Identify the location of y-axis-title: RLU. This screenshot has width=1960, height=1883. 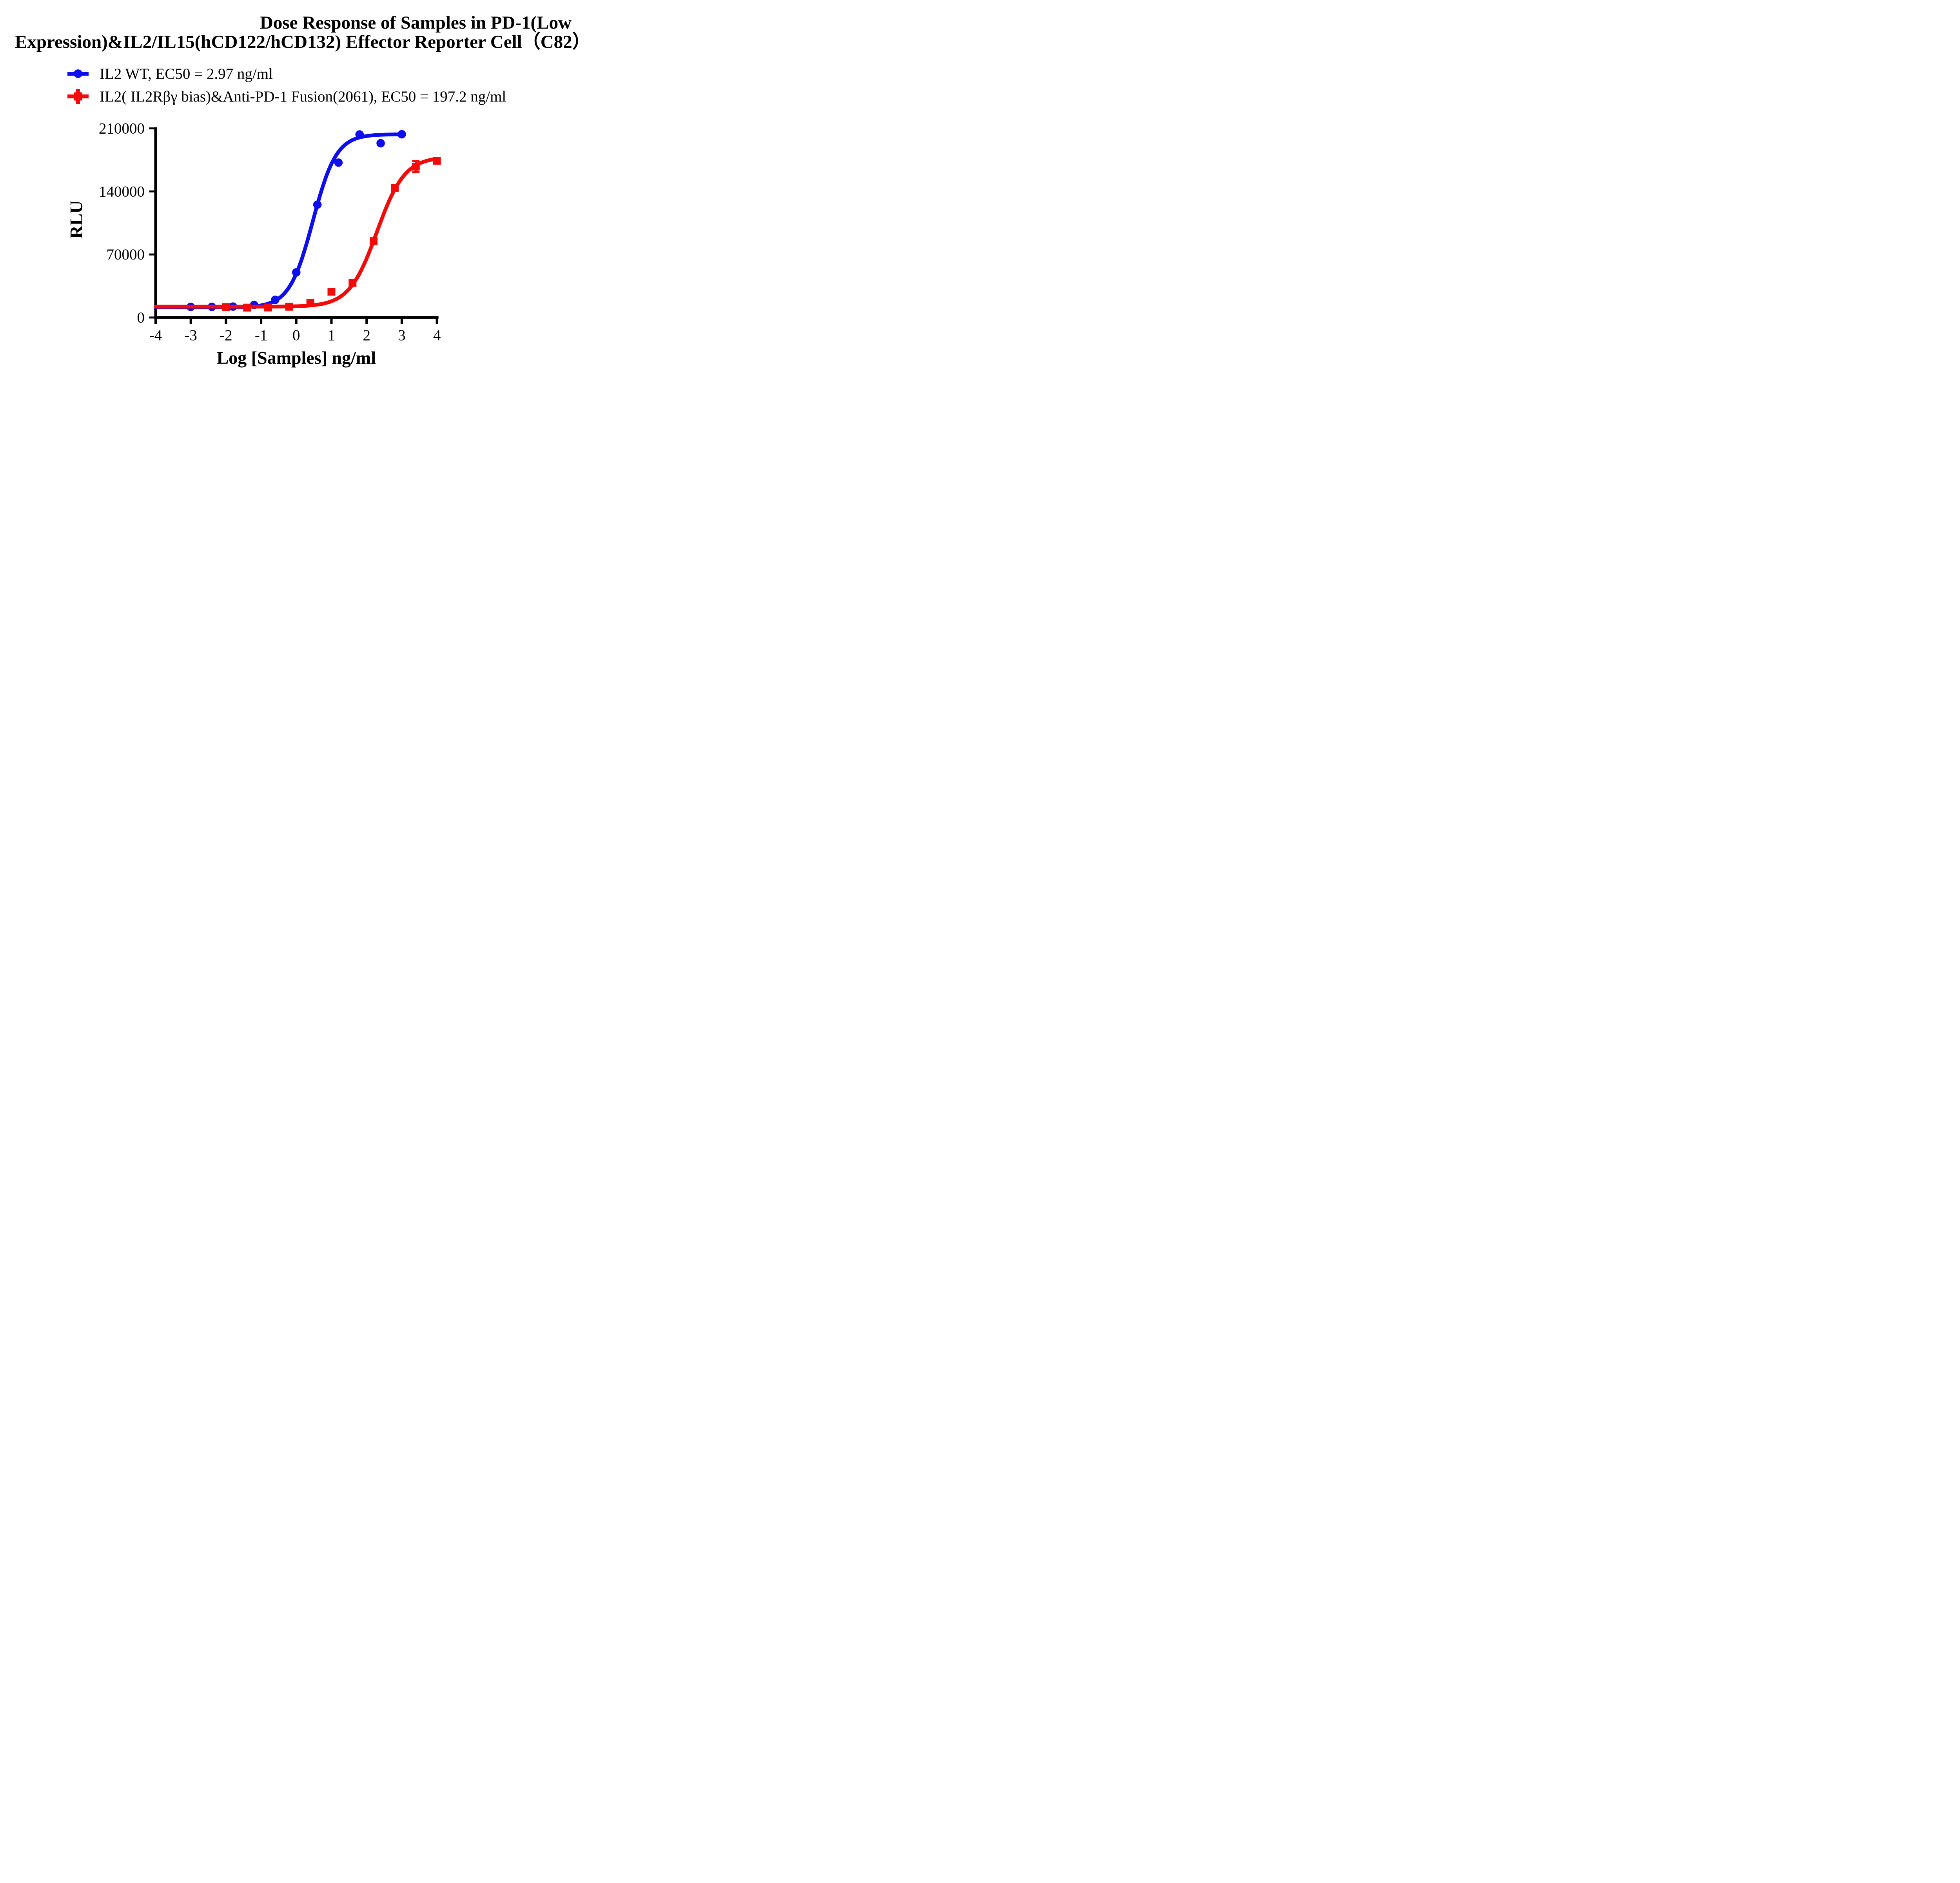
(76, 219).